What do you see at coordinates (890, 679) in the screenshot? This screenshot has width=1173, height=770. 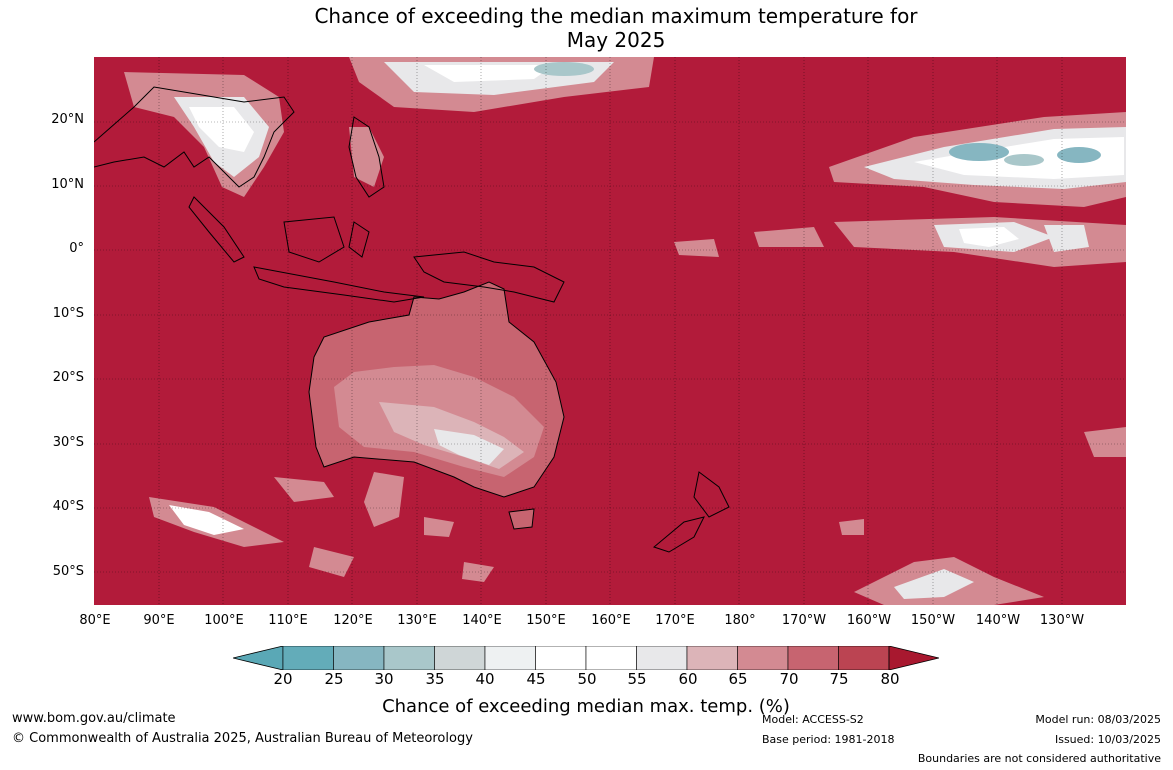 I see `colorbar-tick-80: 80` at bounding box center [890, 679].